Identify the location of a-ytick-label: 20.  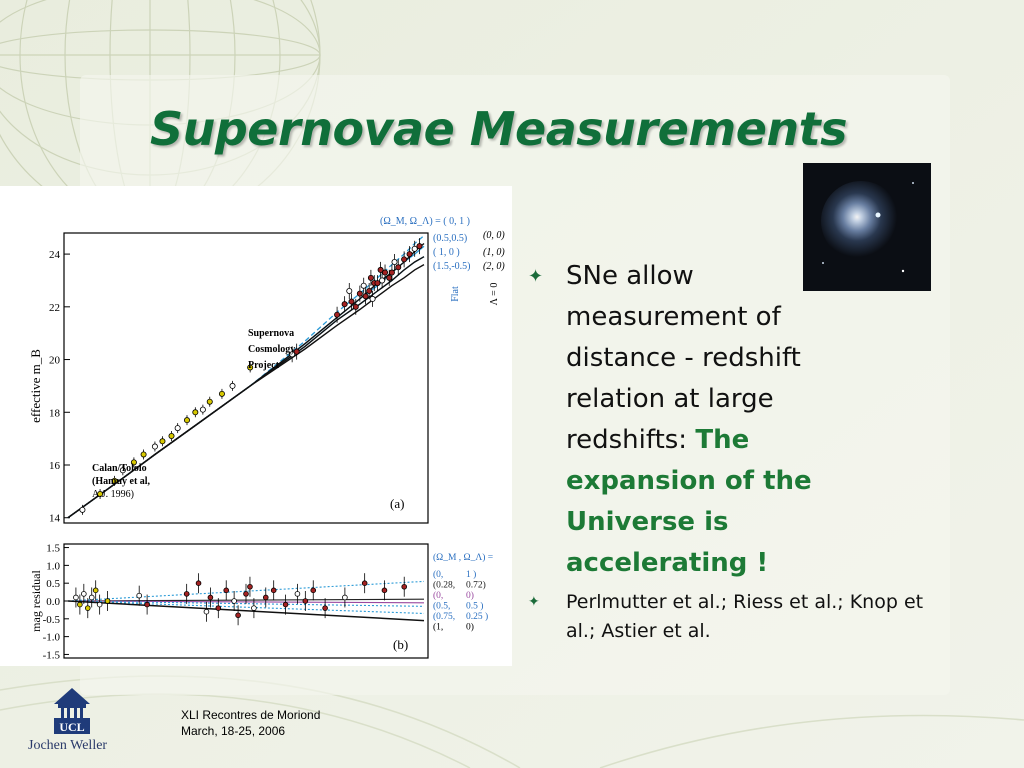
(55, 361).